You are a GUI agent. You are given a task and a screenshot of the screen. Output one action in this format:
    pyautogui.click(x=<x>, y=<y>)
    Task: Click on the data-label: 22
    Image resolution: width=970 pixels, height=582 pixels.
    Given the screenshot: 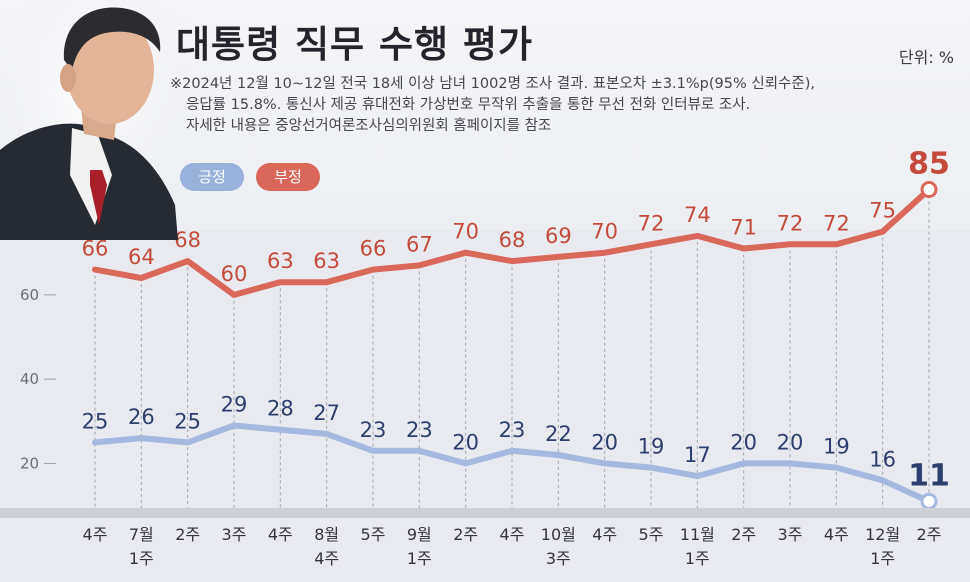 What is the action you would take?
    pyautogui.click(x=558, y=434)
    